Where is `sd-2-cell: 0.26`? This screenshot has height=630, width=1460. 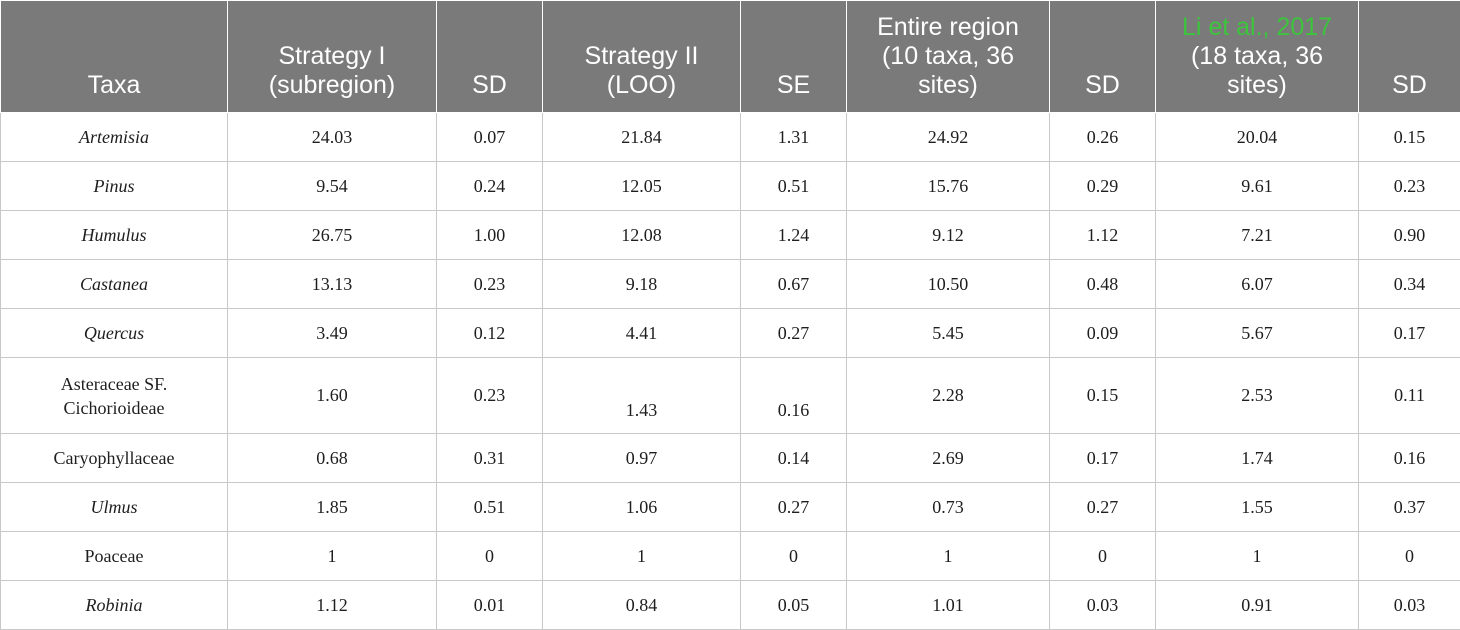
sd-2-cell: 0.26 is located at coordinates (1103, 137).